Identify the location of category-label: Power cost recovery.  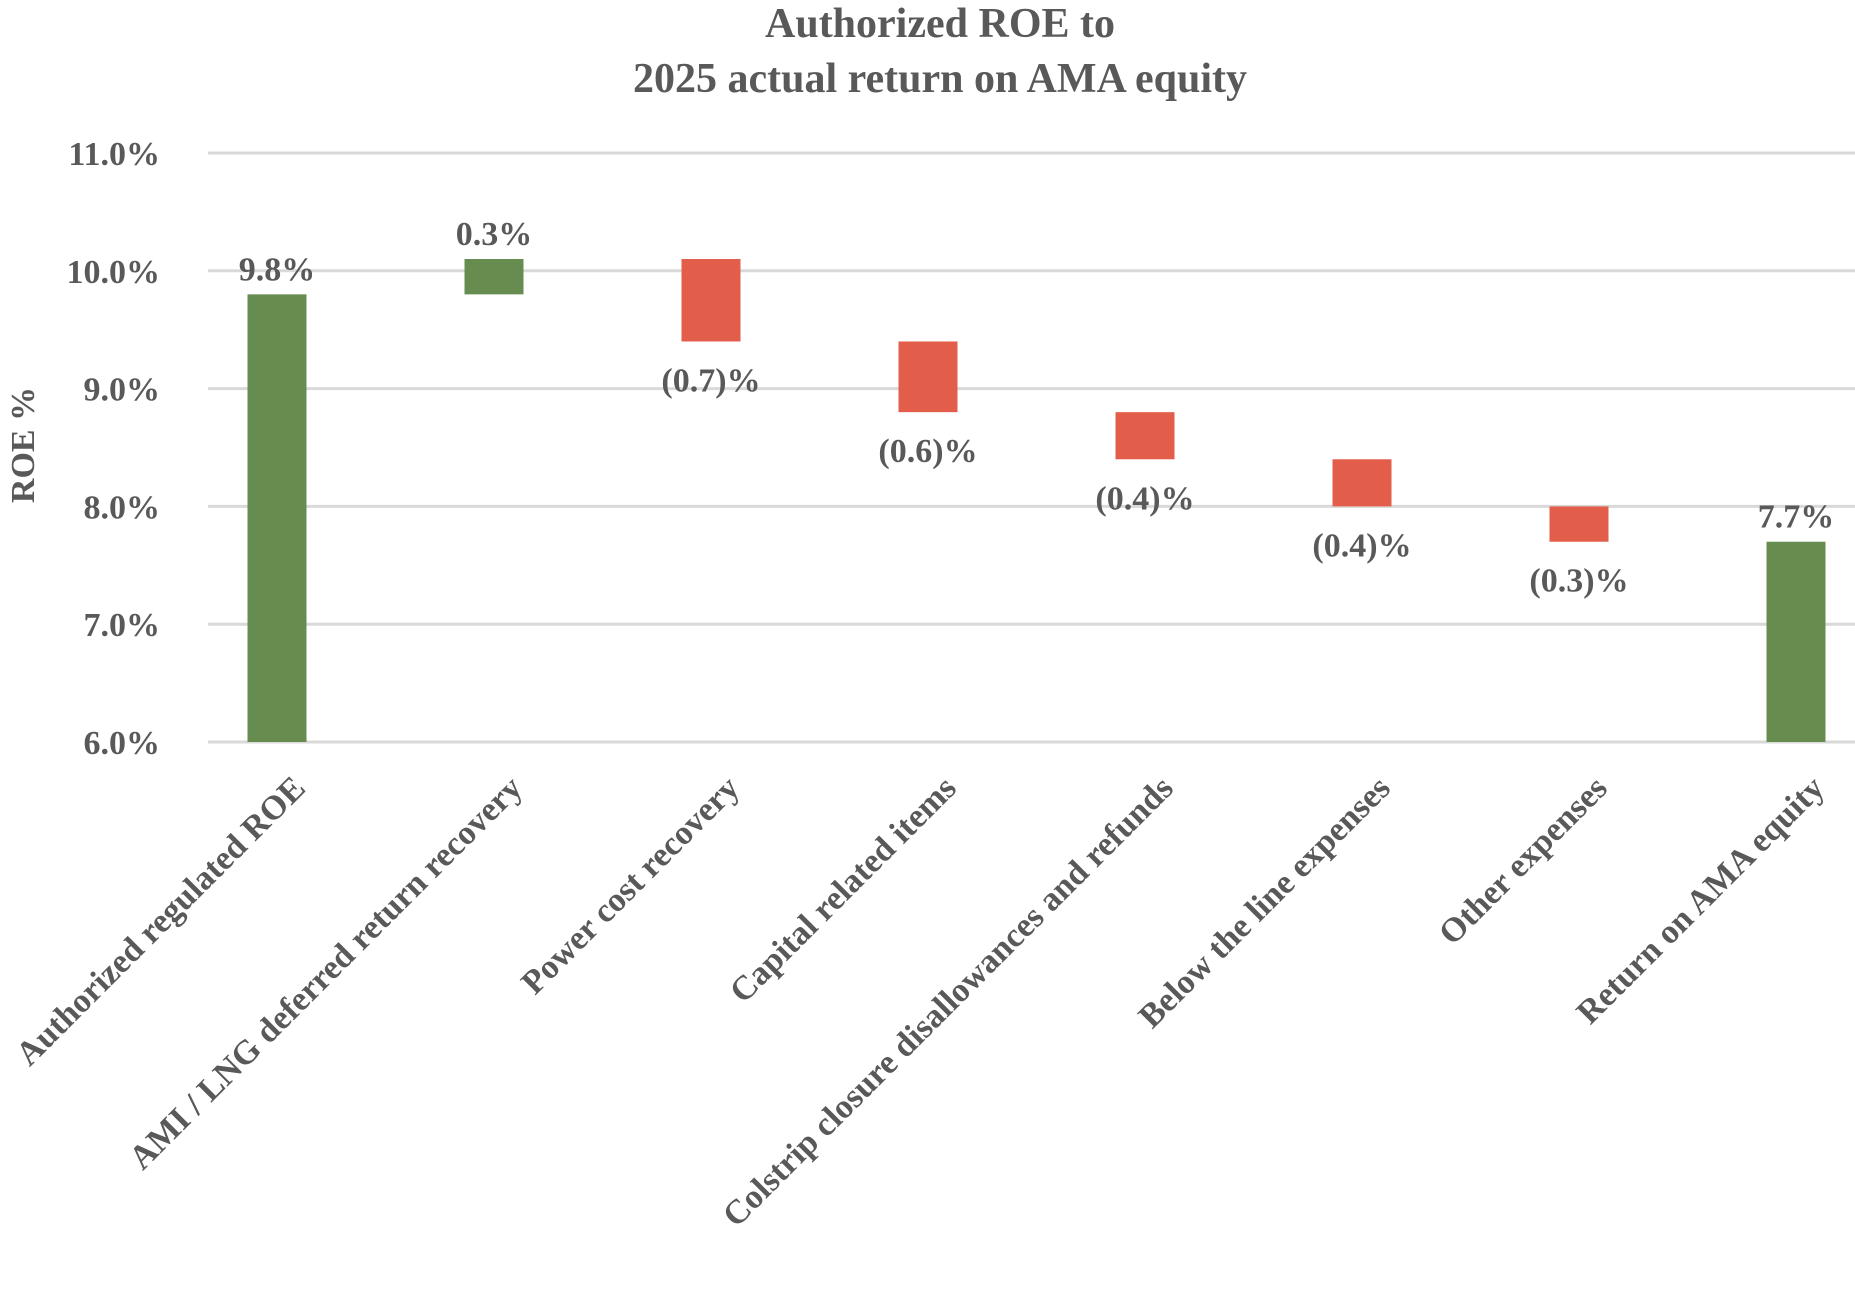
(630, 885).